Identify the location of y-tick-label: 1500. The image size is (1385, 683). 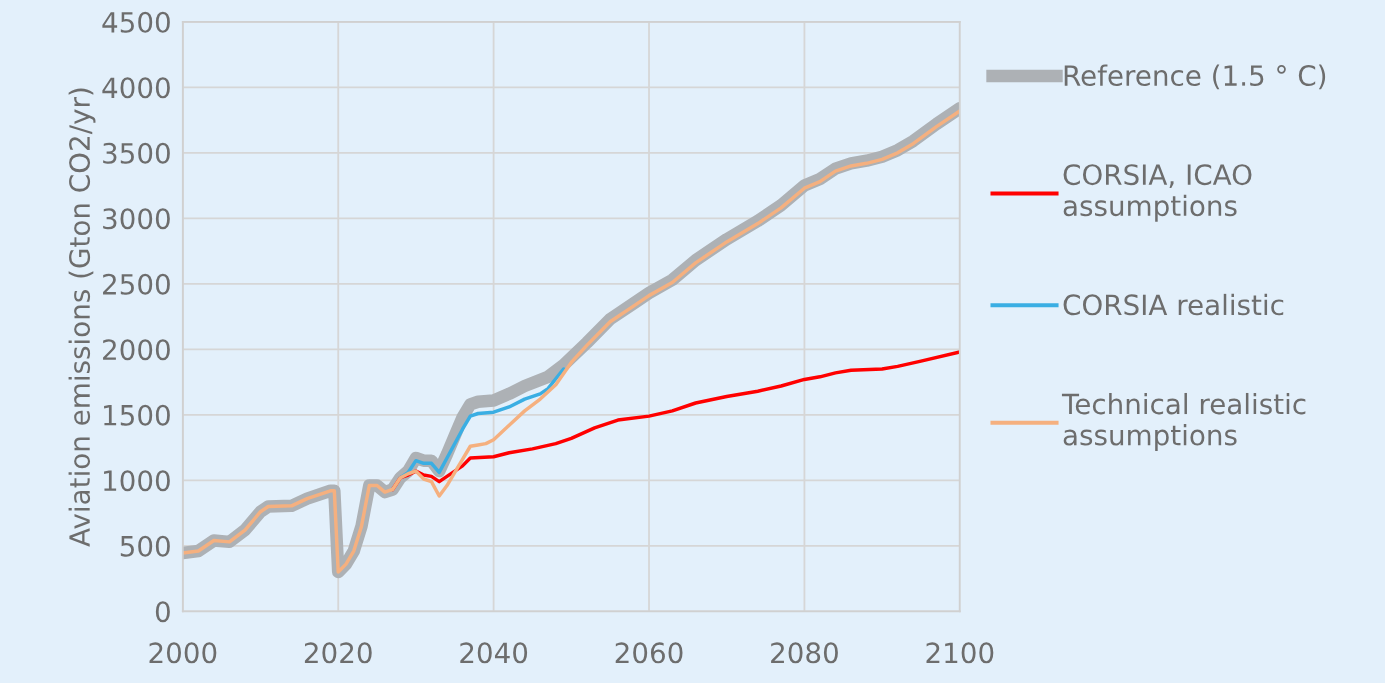
(137, 415).